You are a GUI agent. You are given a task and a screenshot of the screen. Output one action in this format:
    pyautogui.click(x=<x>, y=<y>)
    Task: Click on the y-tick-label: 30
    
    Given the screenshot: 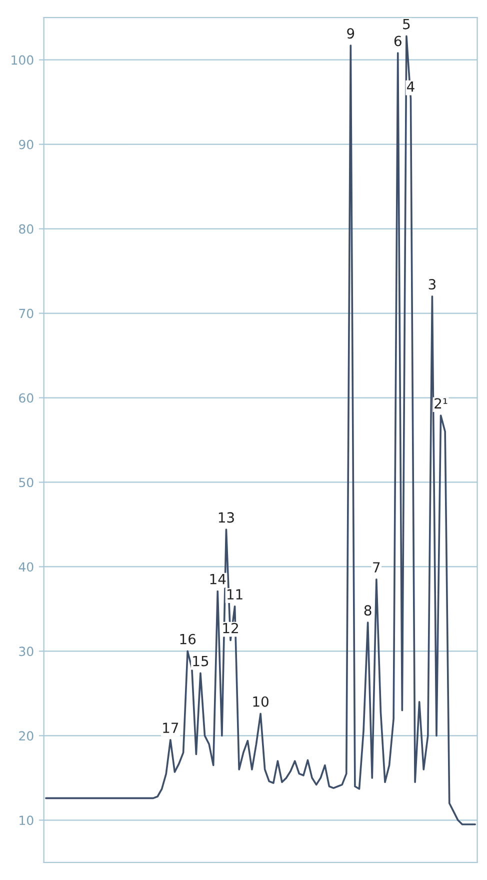 What is the action you would take?
    pyautogui.click(x=26, y=651)
    